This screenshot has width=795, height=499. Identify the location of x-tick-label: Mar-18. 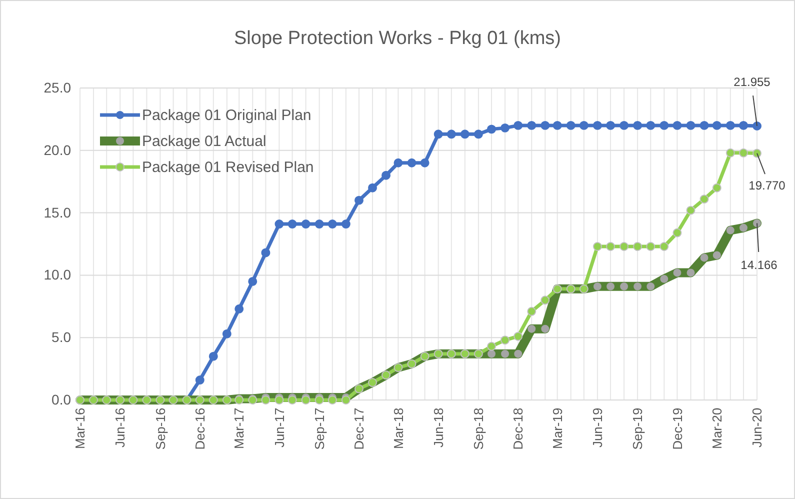
(398, 428).